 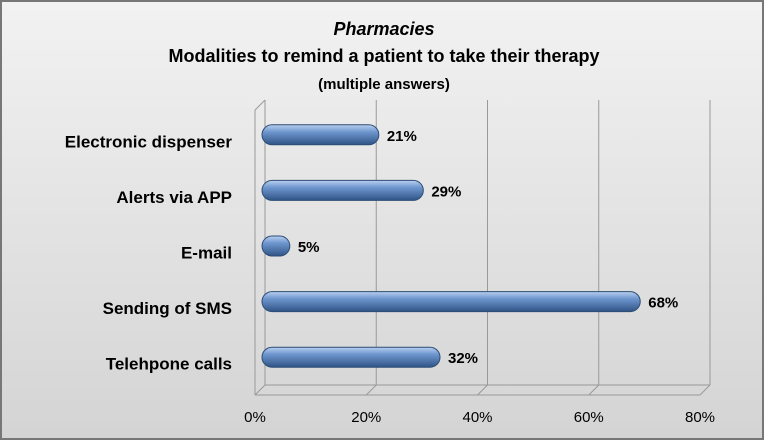 I want to click on y-tick-label: Alerts via APP, so click(x=174, y=197).